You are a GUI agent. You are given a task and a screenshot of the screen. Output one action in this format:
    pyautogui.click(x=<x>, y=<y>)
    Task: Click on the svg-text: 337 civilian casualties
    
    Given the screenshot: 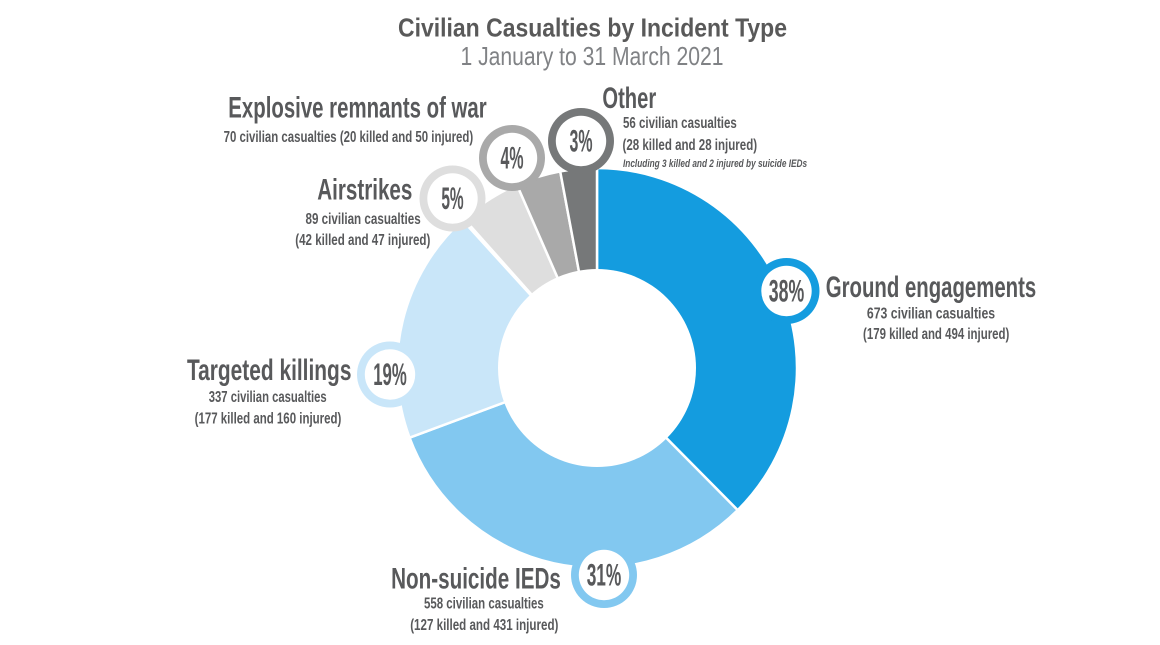 What is the action you would take?
    pyautogui.click(x=268, y=397)
    